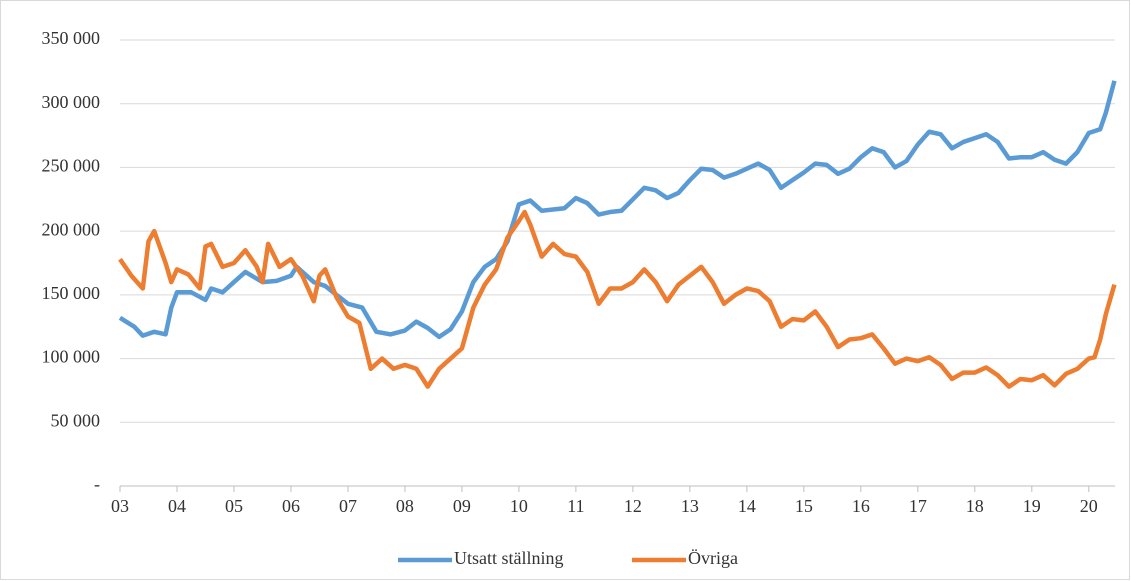 Image resolution: width=1131 pixels, height=581 pixels. What do you see at coordinates (975, 506) in the screenshot?
I see `x-tick-label: 18` at bounding box center [975, 506].